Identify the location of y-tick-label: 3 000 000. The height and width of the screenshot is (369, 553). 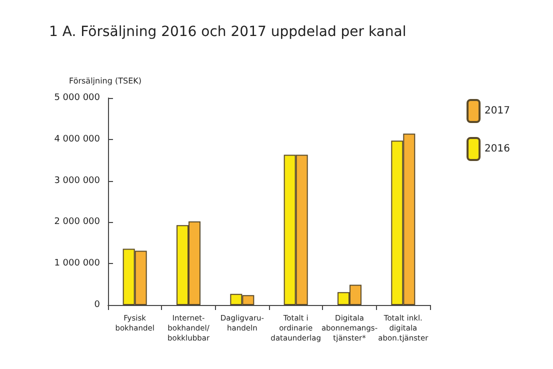
(77, 181).